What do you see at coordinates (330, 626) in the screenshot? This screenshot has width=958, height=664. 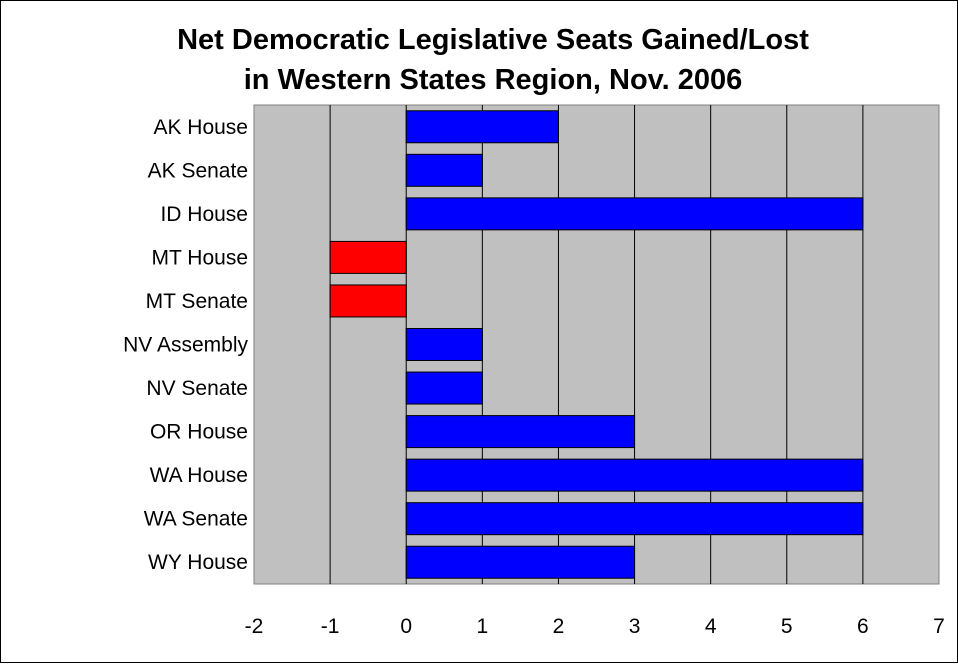 I see `x-tick-label: -1` at bounding box center [330, 626].